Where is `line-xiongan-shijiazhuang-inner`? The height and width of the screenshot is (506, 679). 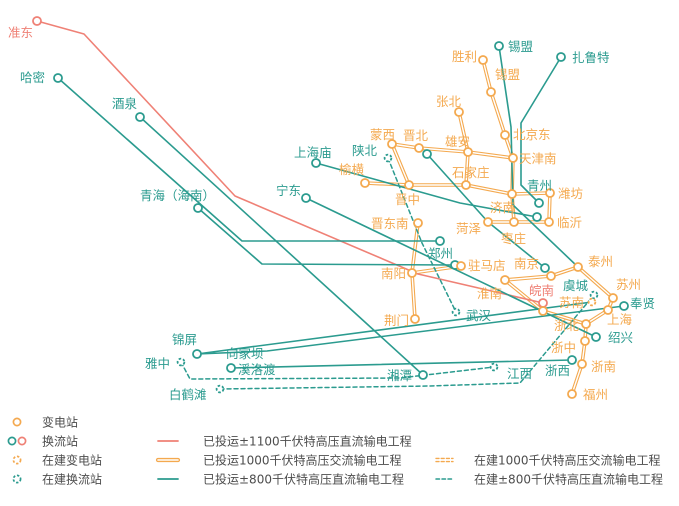
line-xiongan-shijiazhuang-inner is located at coordinates (467, 168).